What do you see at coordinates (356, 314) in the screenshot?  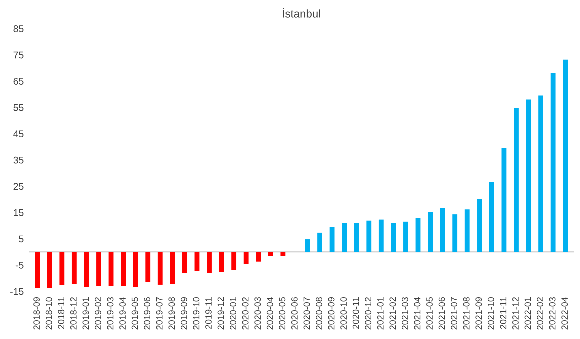 I see `x-tick-label: 2020-11` at bounding box center [356, 314].